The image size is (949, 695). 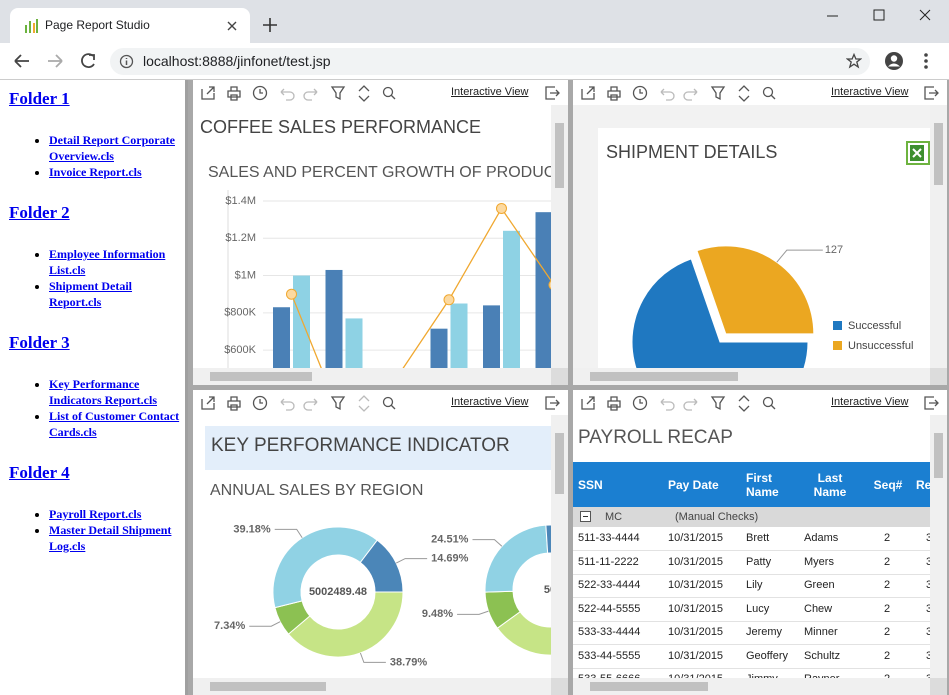 What do you see at coordinates (691, 152) in the screenshot?
I see `chart-title: SHIPMENT DETAILS` at bounding box center [691, 152].